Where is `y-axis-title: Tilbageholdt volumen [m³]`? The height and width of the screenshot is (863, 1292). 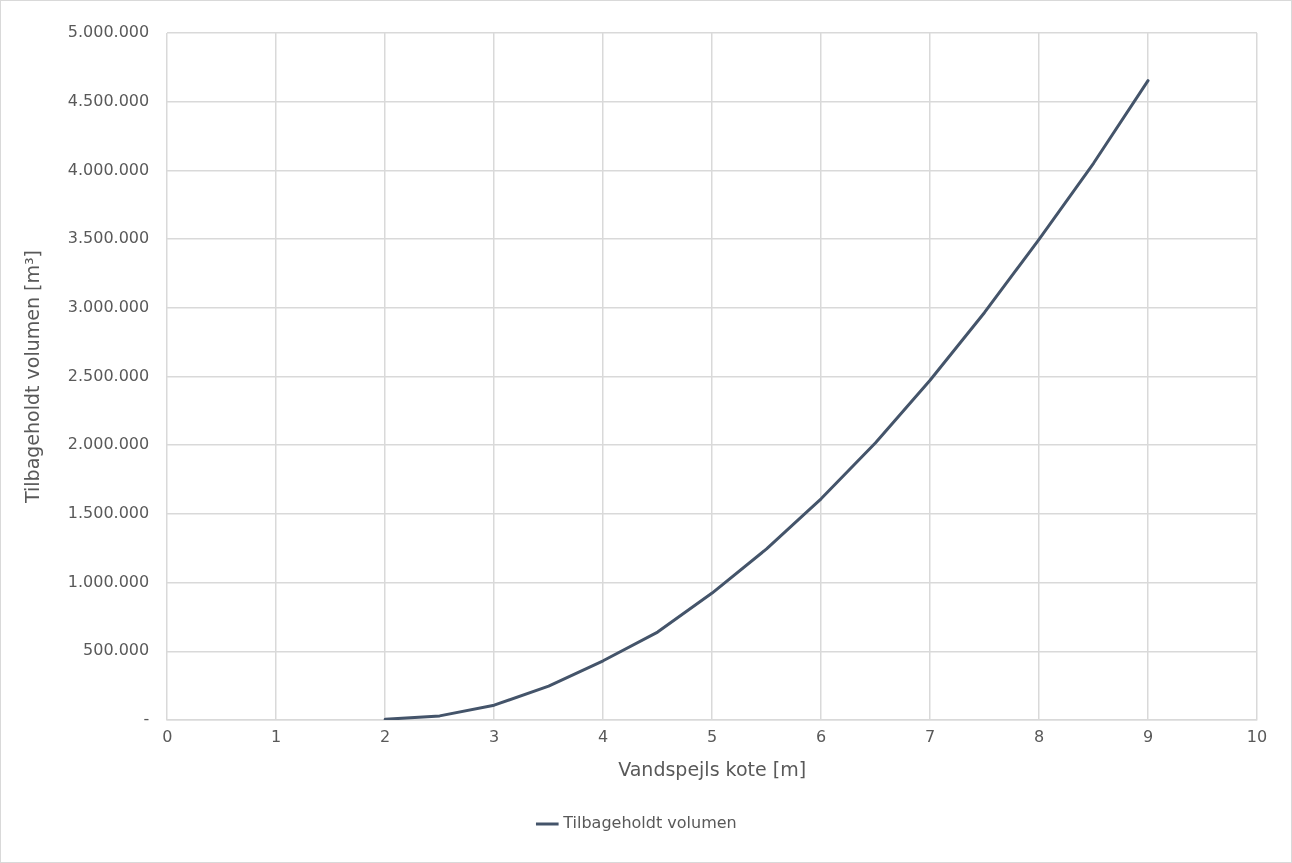 y-axis-title: Tilbageholdt volumen [m³] is located at coordinates (32, 377).